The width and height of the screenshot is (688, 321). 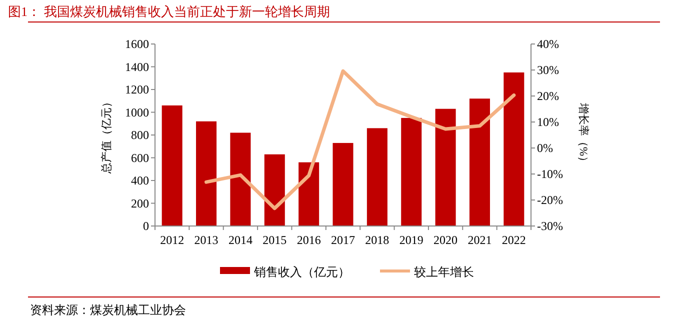 I want to click on y-tick-label: 1600, so click(x=137, y=44).